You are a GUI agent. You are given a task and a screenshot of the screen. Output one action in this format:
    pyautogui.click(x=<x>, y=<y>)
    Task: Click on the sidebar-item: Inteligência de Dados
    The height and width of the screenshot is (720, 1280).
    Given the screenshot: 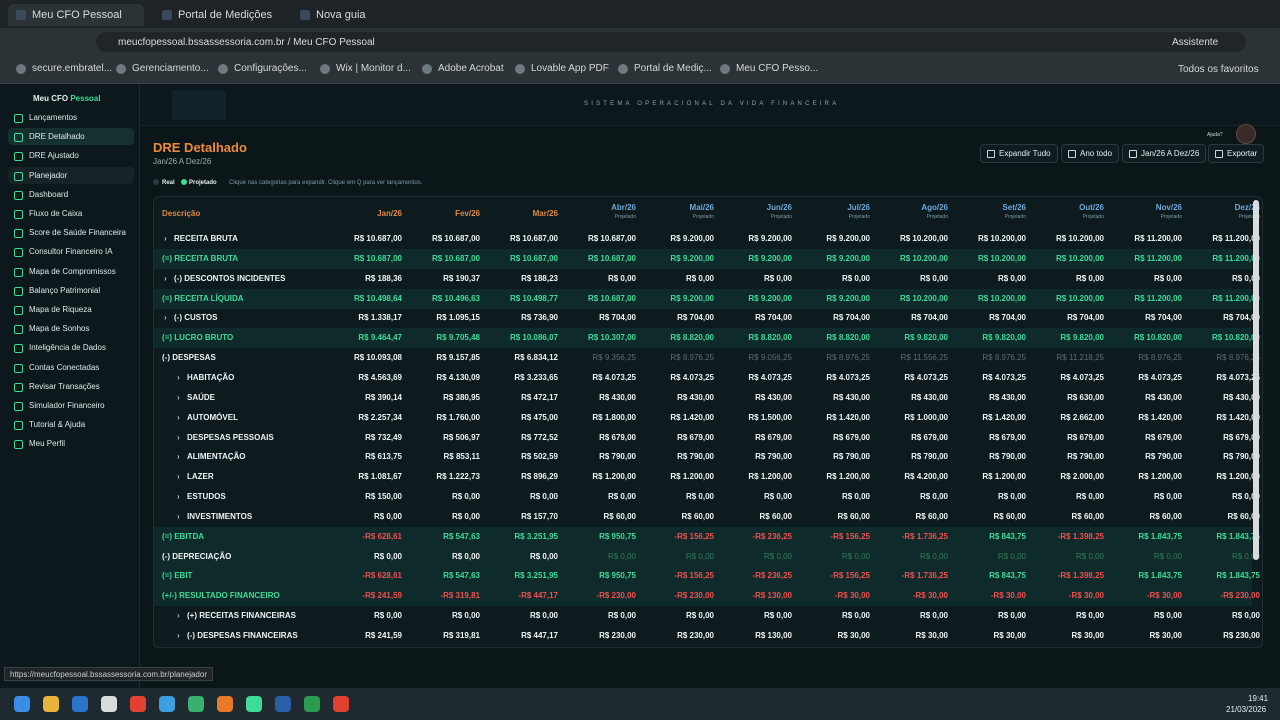 What is the action you would take?
    pyautogui.click(x=71, y=347)
    